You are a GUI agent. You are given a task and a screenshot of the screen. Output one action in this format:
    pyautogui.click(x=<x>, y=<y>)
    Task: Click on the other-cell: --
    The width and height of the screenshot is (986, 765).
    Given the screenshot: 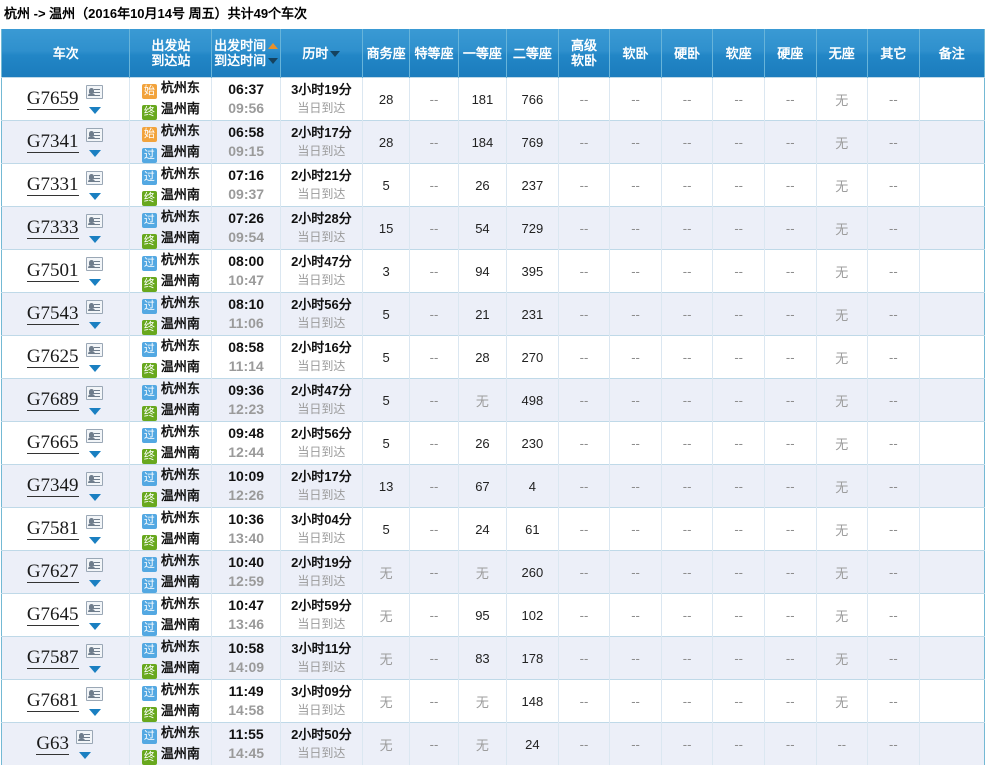 What is the action you would take?
    pyautogui.click(x=894, y=228)
    